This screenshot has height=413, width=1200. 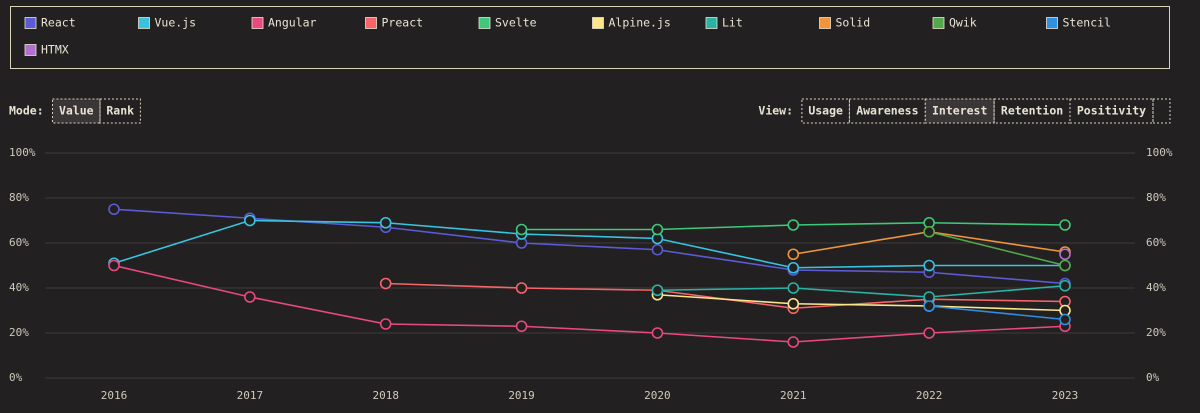 What do you see at coordinates (16, 377) in the screenshot?
I see `y-tick-label: 0%` at bounding box center [16, 377].